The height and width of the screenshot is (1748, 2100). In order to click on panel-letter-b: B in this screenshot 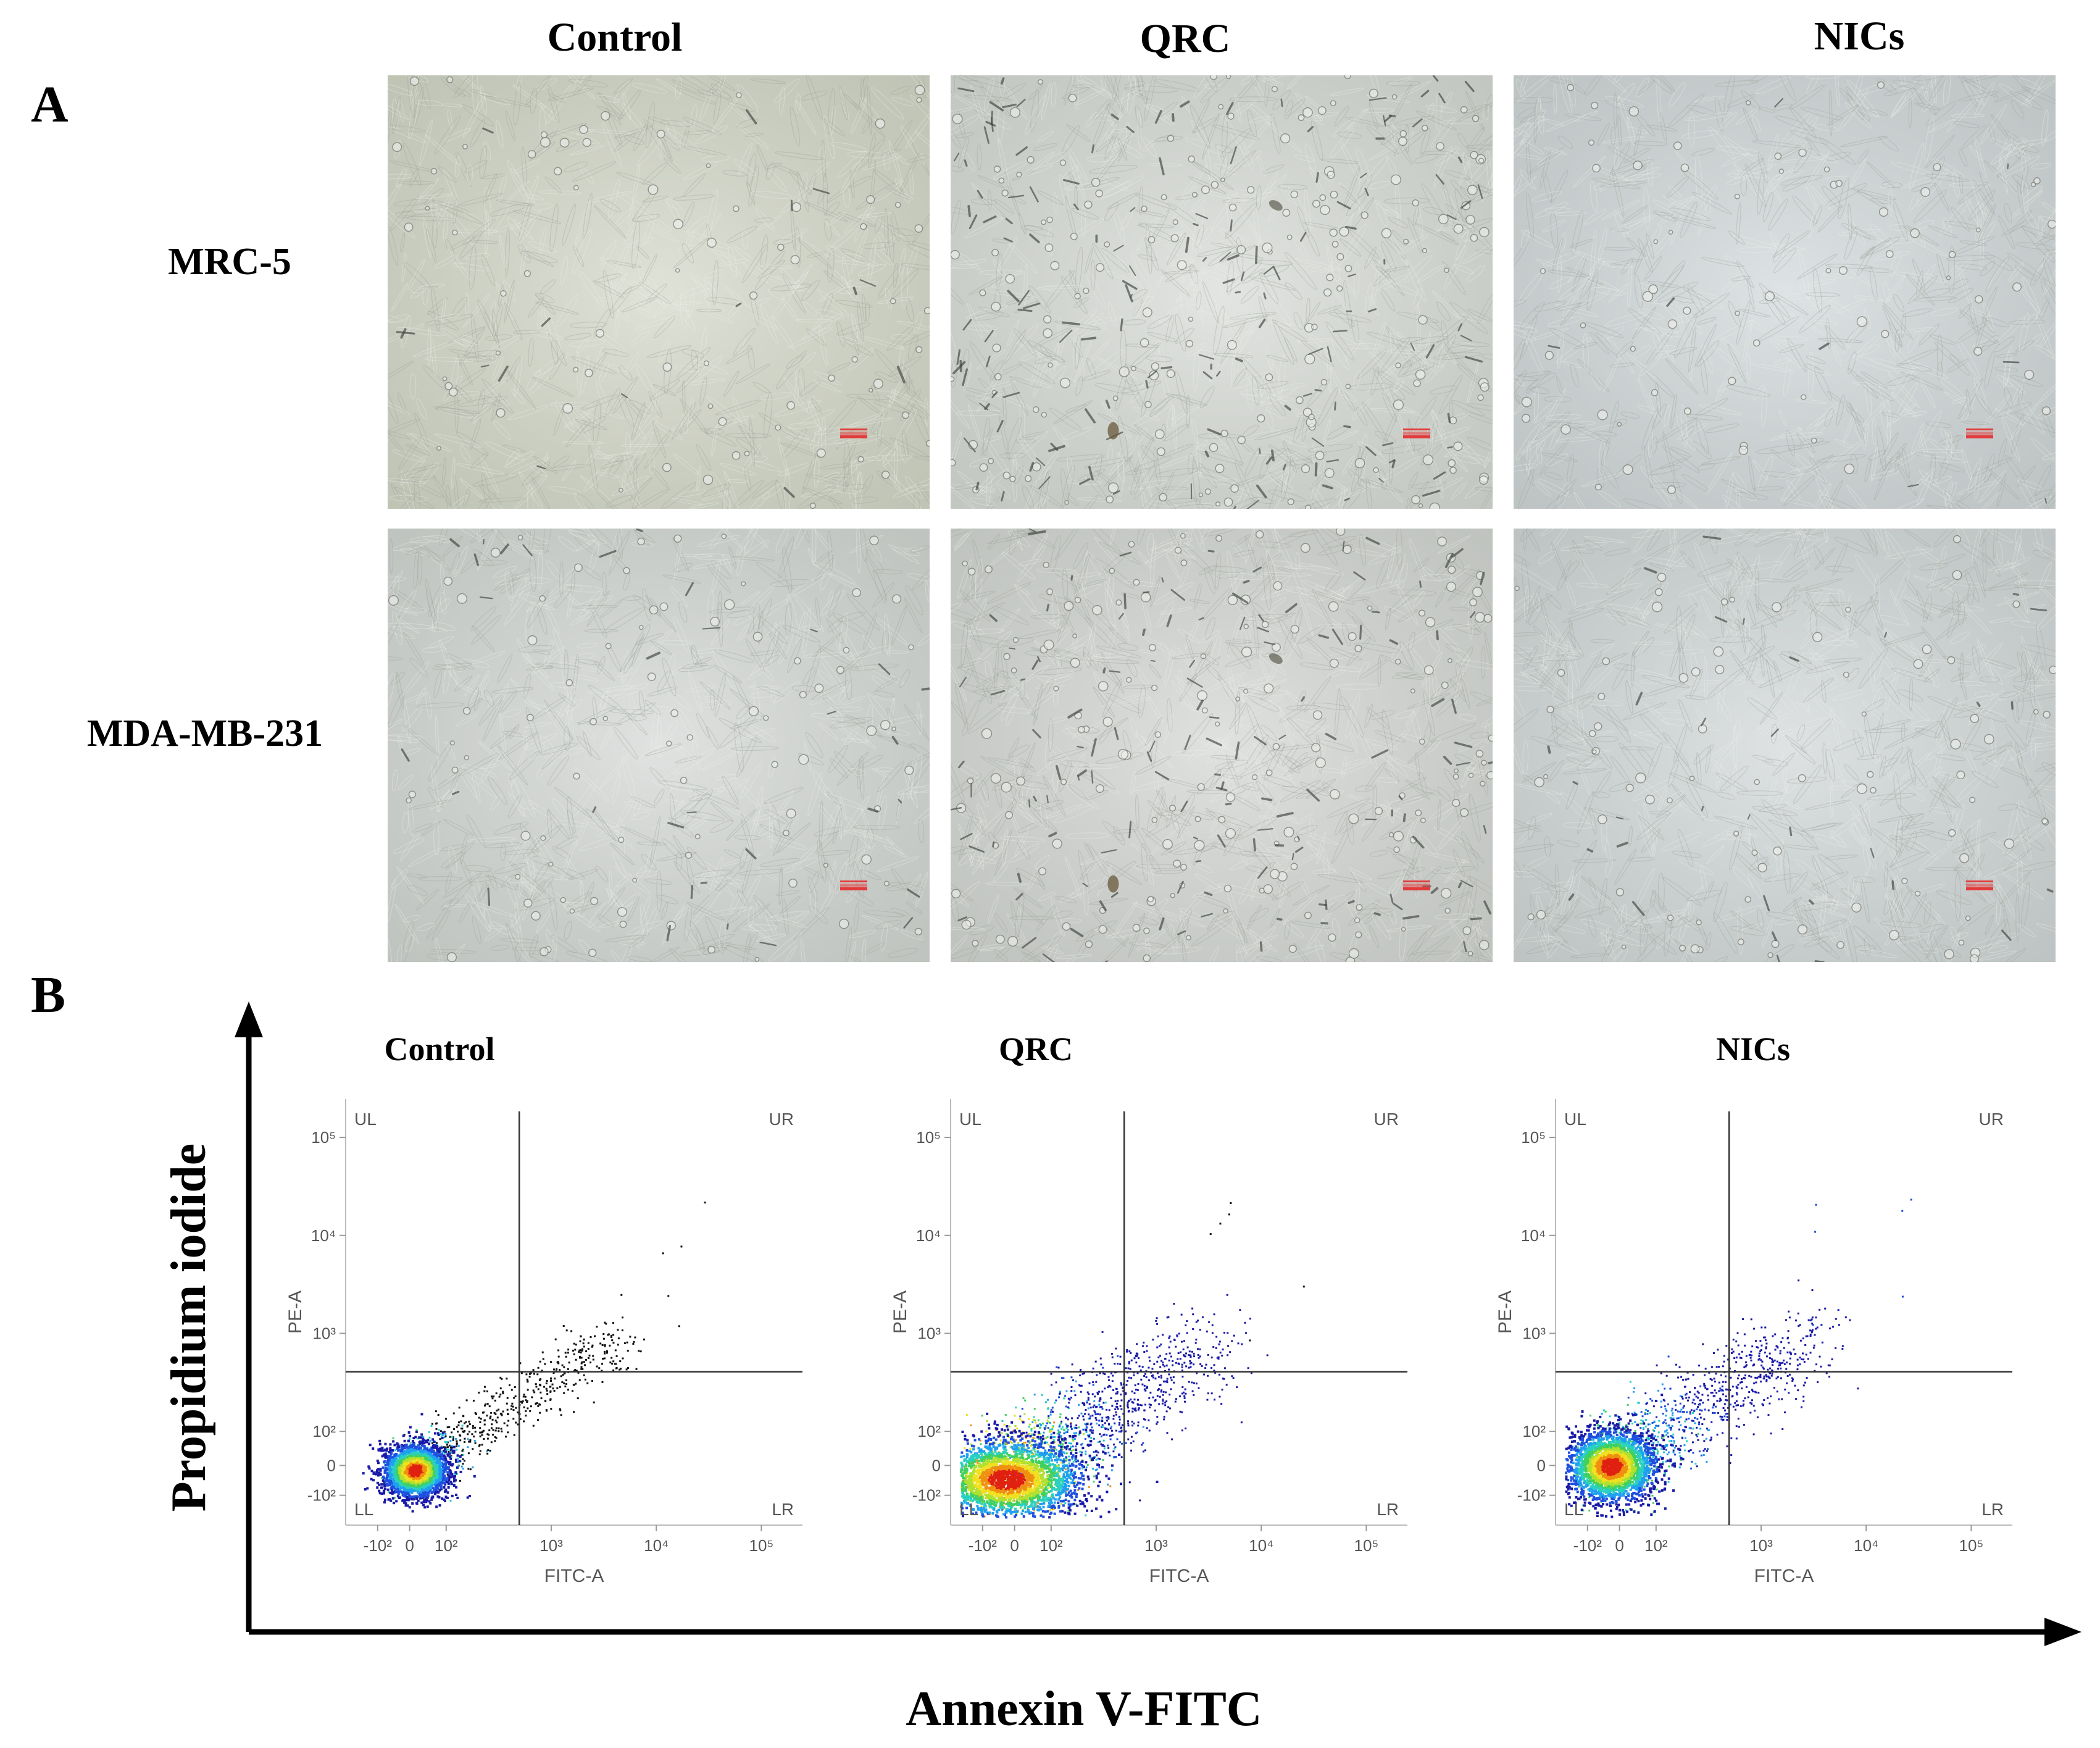, I will do `click(48, 995)`.